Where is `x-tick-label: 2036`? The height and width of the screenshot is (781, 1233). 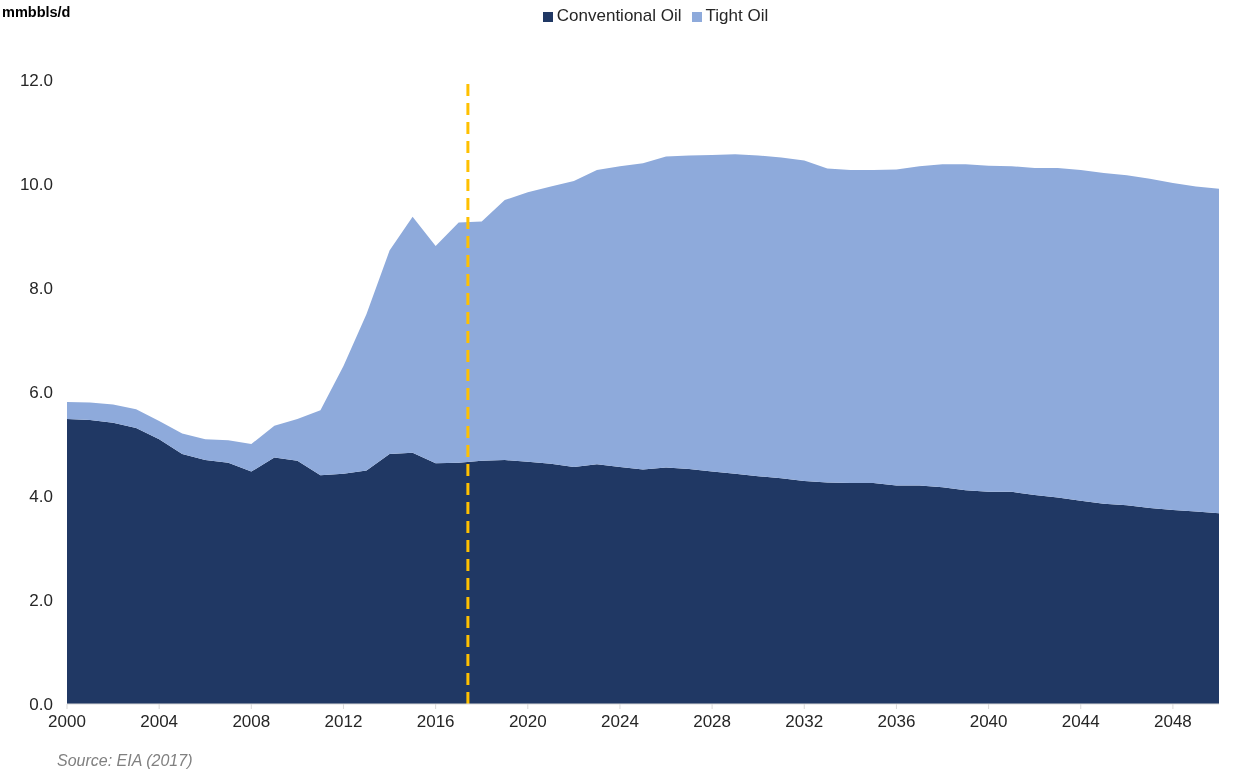
x-tick-label: 2036 is located at coordinates (896, 722).